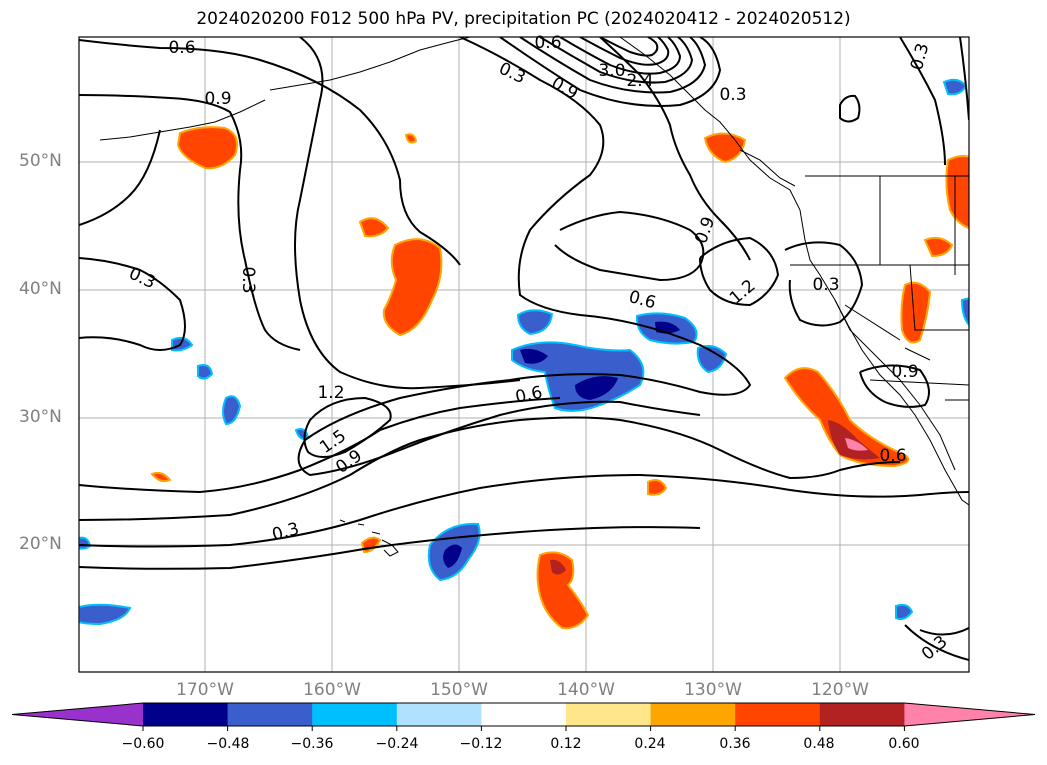 The width and height of the screenshot is (1047, 765). What do you see at coordinates (566, 744) in the screenshot?
I see `colorbar-tick-label: 0.12` at bounding box center [566, 744].